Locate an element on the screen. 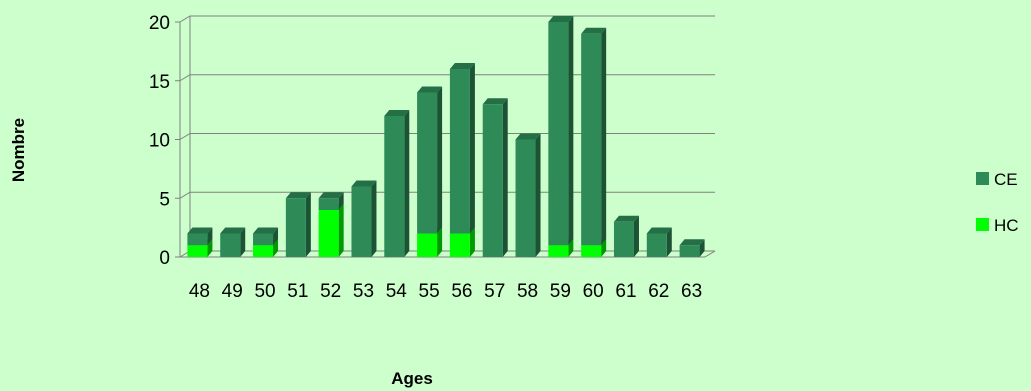 The image size is (1031, 391). y-tick-label: 10 is located at coordinates (159, 141).